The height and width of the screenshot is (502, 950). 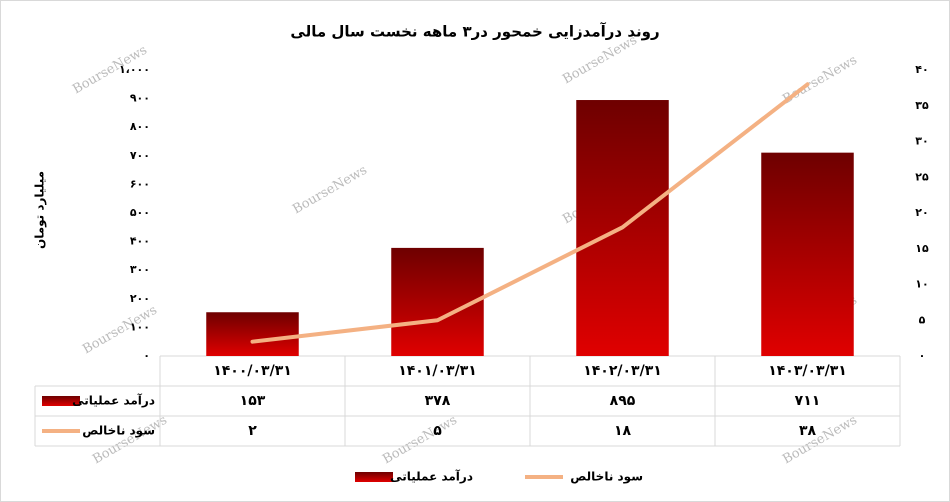 What do you see at coordinates (134, 69) in the screenshot?
I see `y-tick-label: ۱،۰۰۰` at bounding box center [134, 69].